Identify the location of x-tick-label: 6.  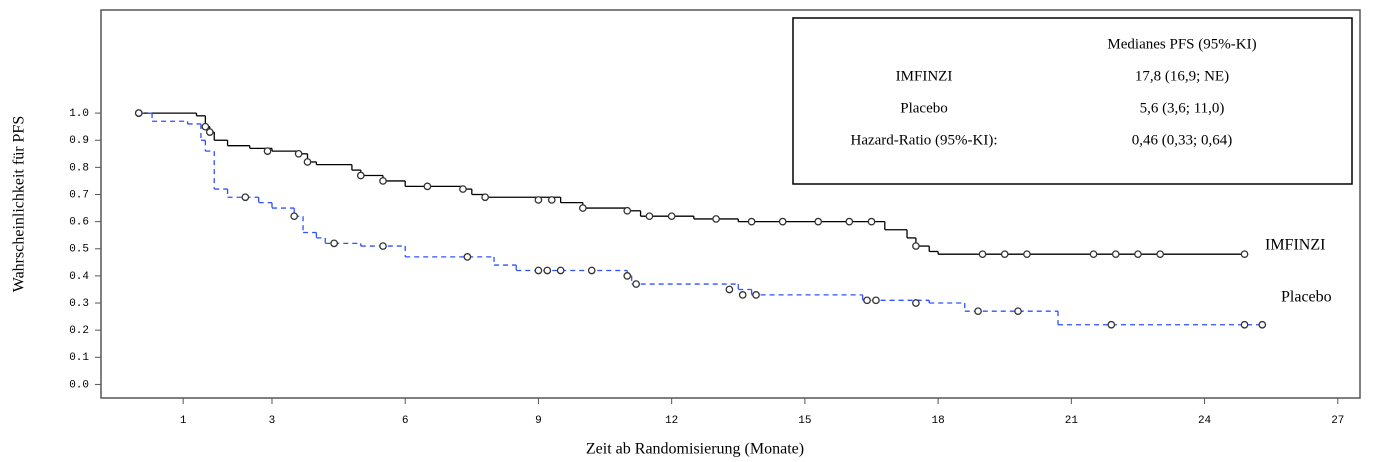
(405, 421).